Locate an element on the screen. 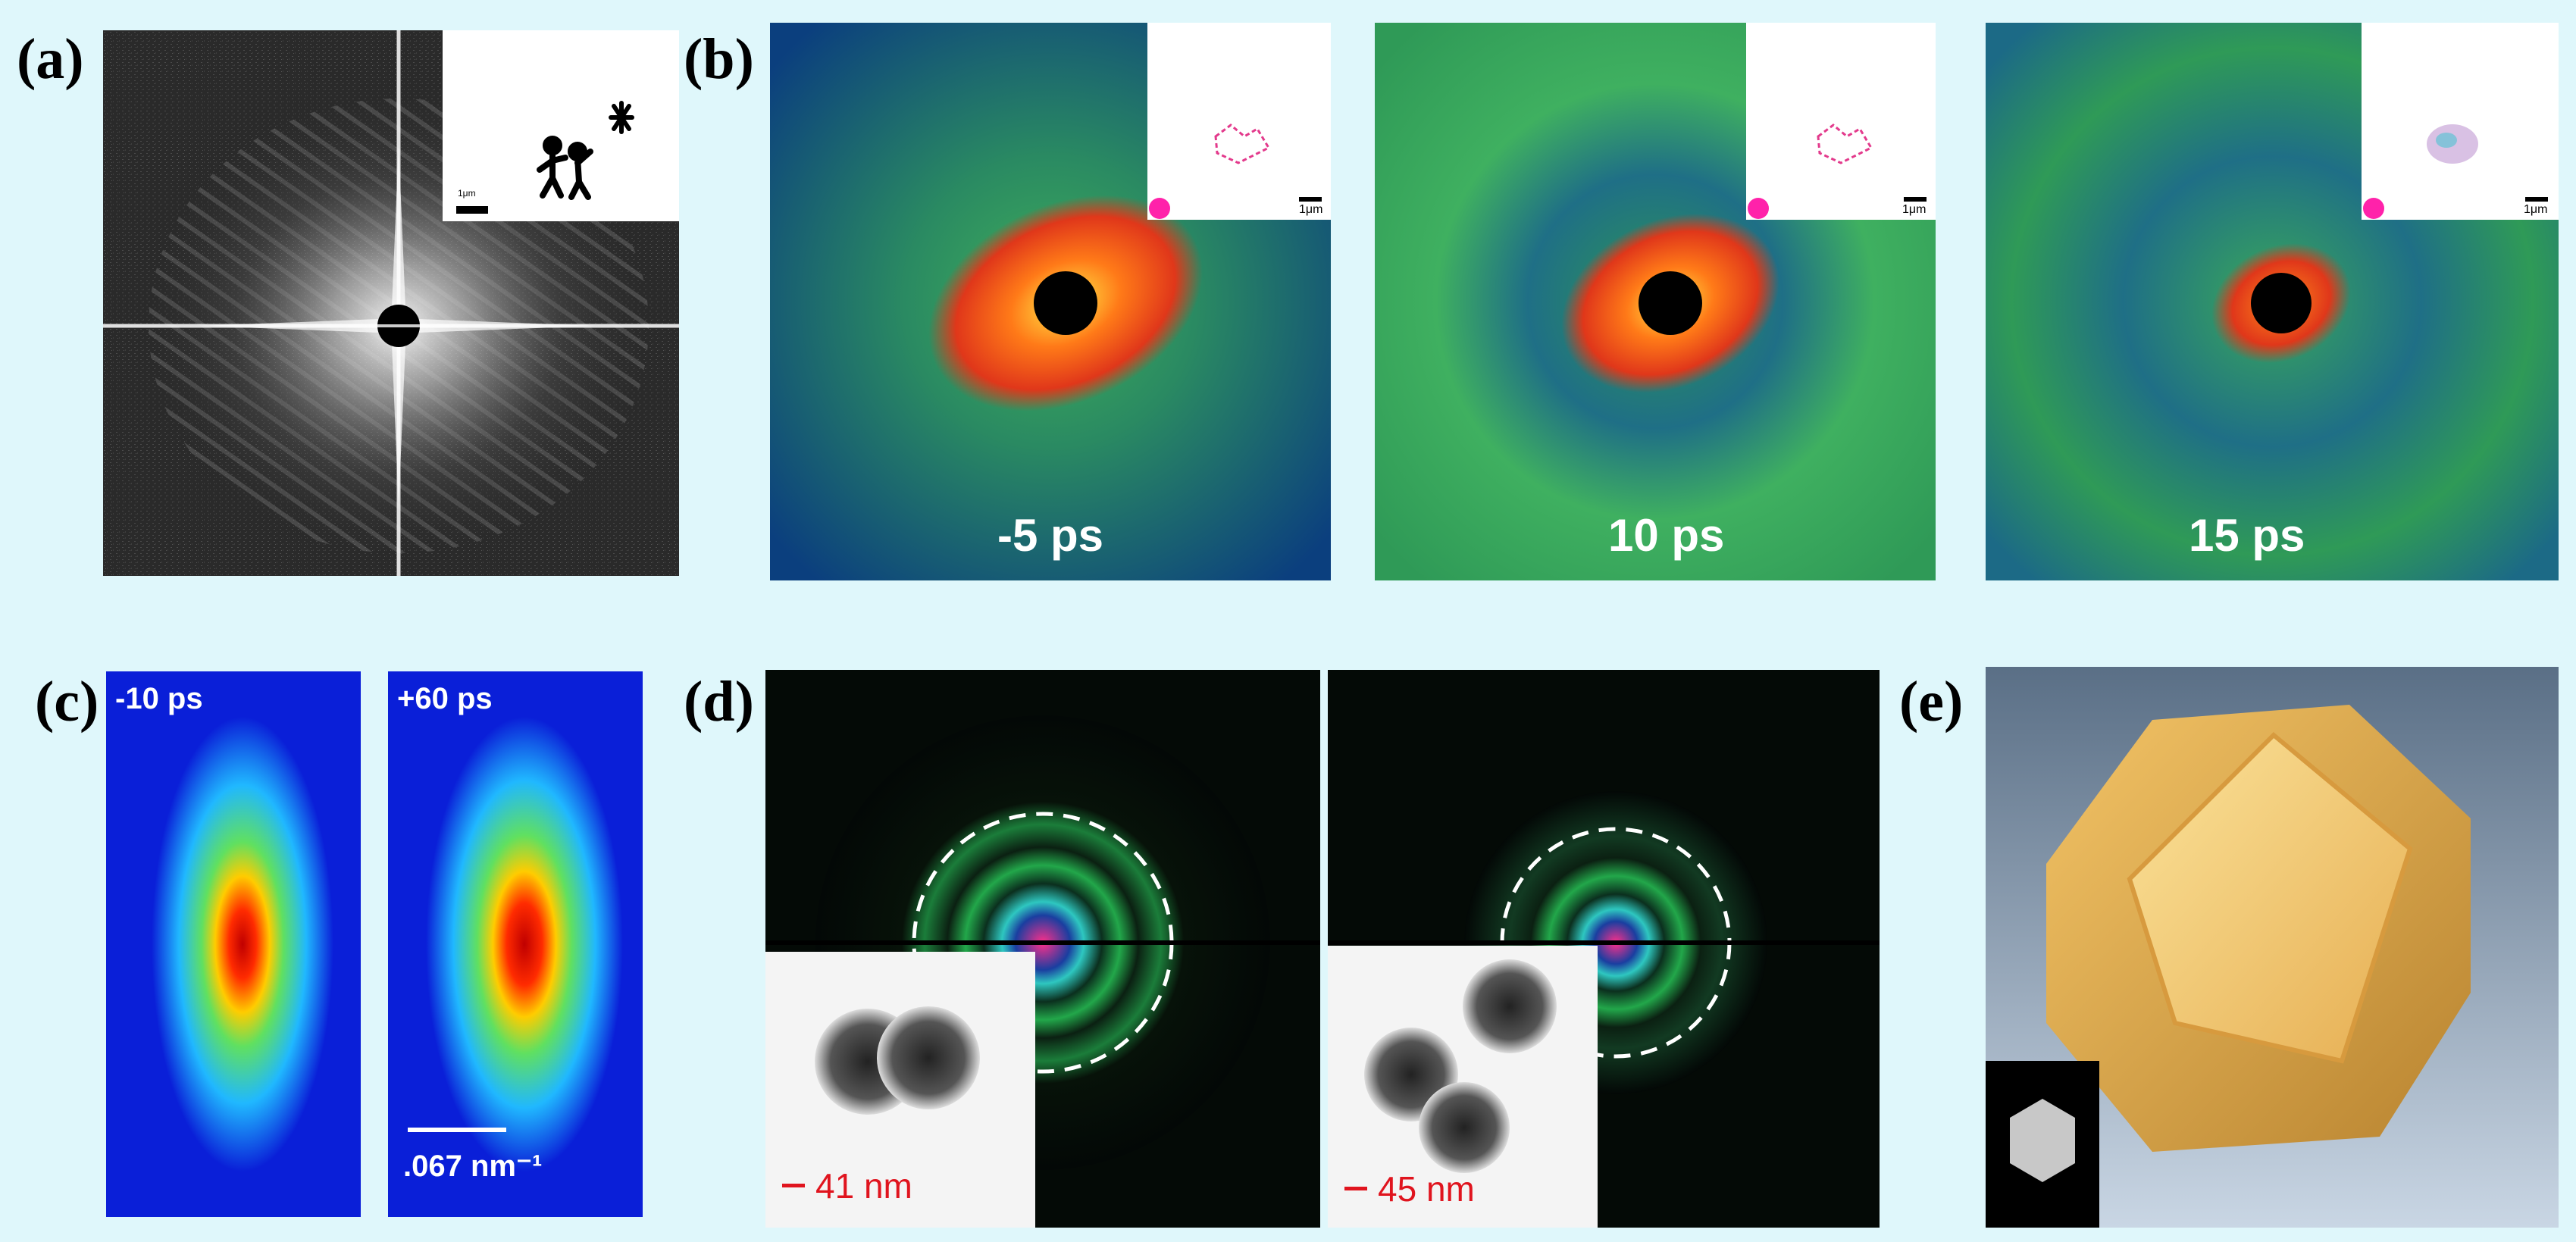 Image resolution: width=2576 pixels, height=1242 pixels. panel-a-inset-scale: 1μm is located at coordinates (467, 194).